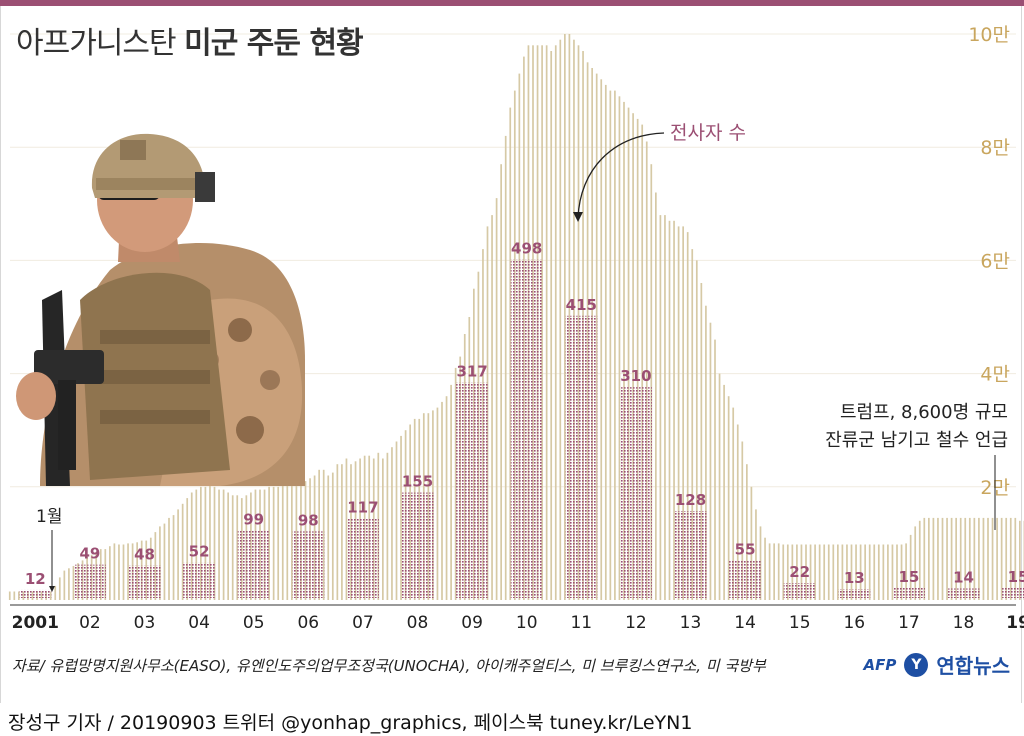  I want to click on x-tick-label: 14, so click(745, 623).